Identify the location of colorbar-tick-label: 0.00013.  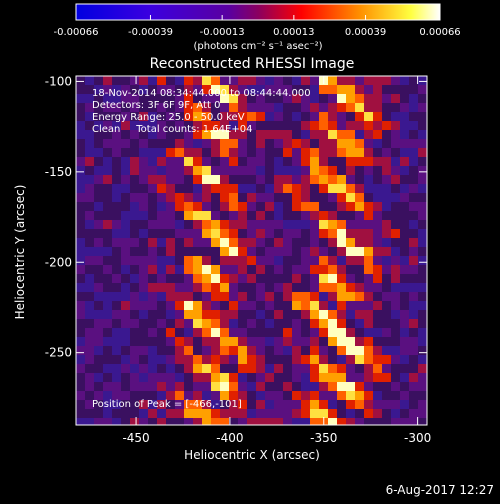
(293, 32).